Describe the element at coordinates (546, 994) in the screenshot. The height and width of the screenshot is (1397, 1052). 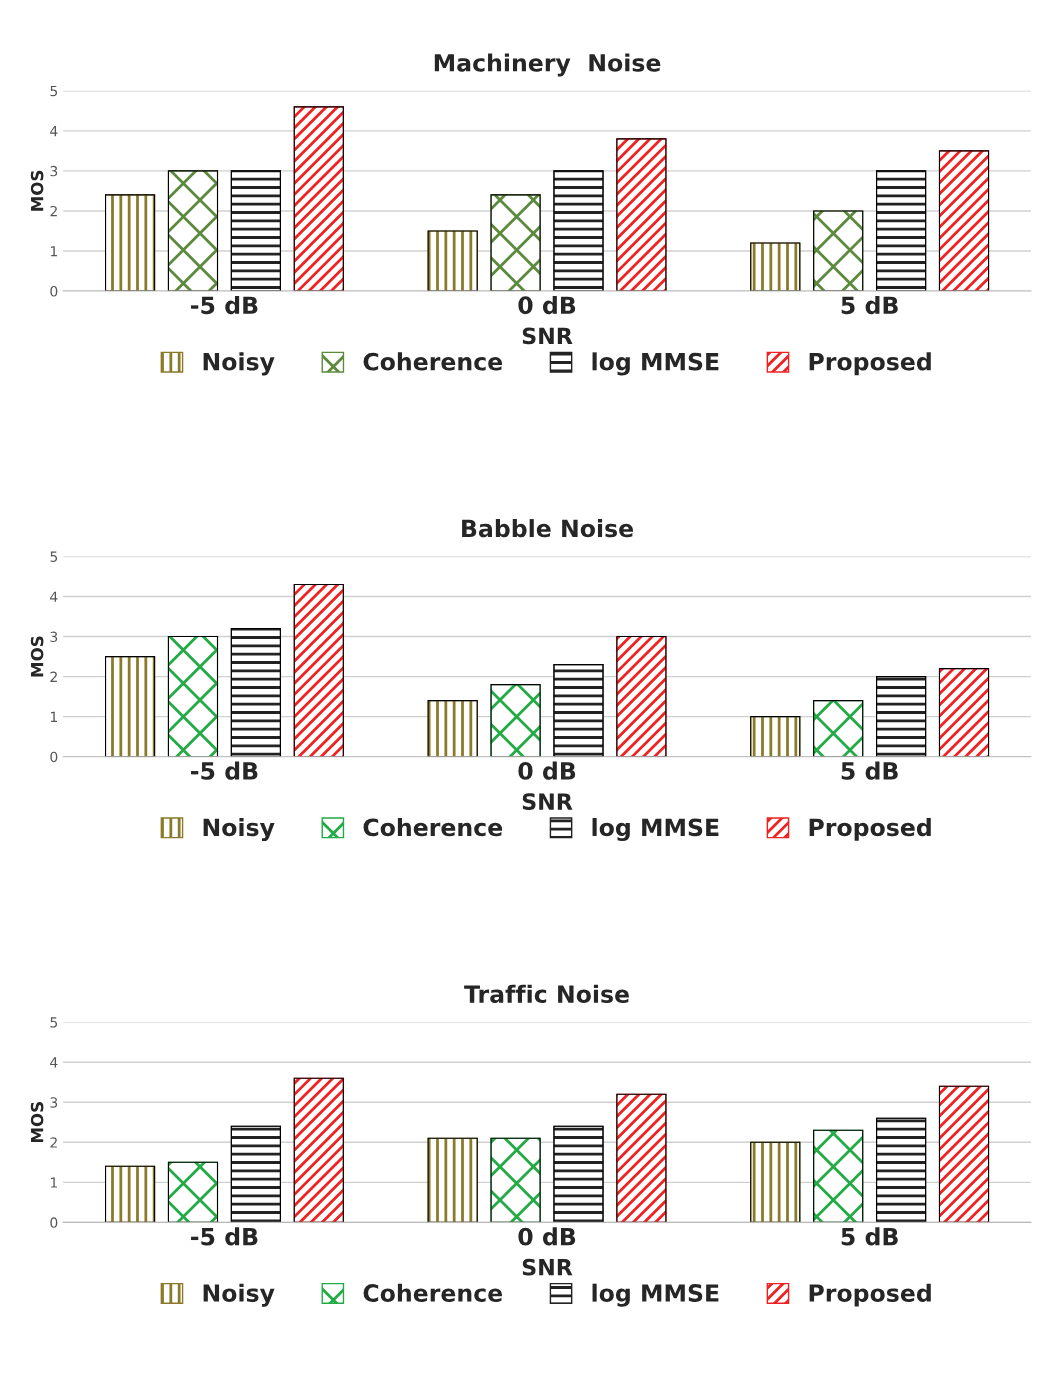
I see `chart-title: Traffic Noise` at that location.